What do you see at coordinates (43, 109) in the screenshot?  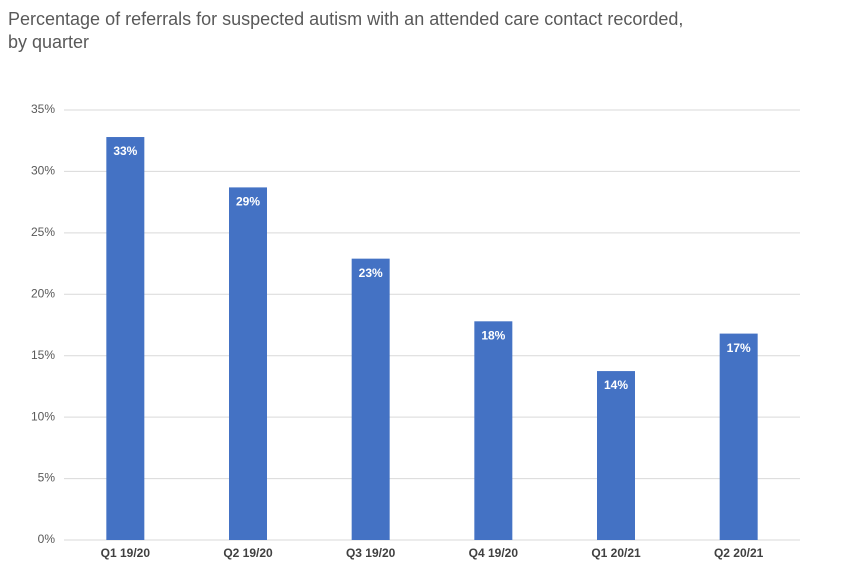 I see `y-tick-label: 35%` at bounding box center [43, 109].